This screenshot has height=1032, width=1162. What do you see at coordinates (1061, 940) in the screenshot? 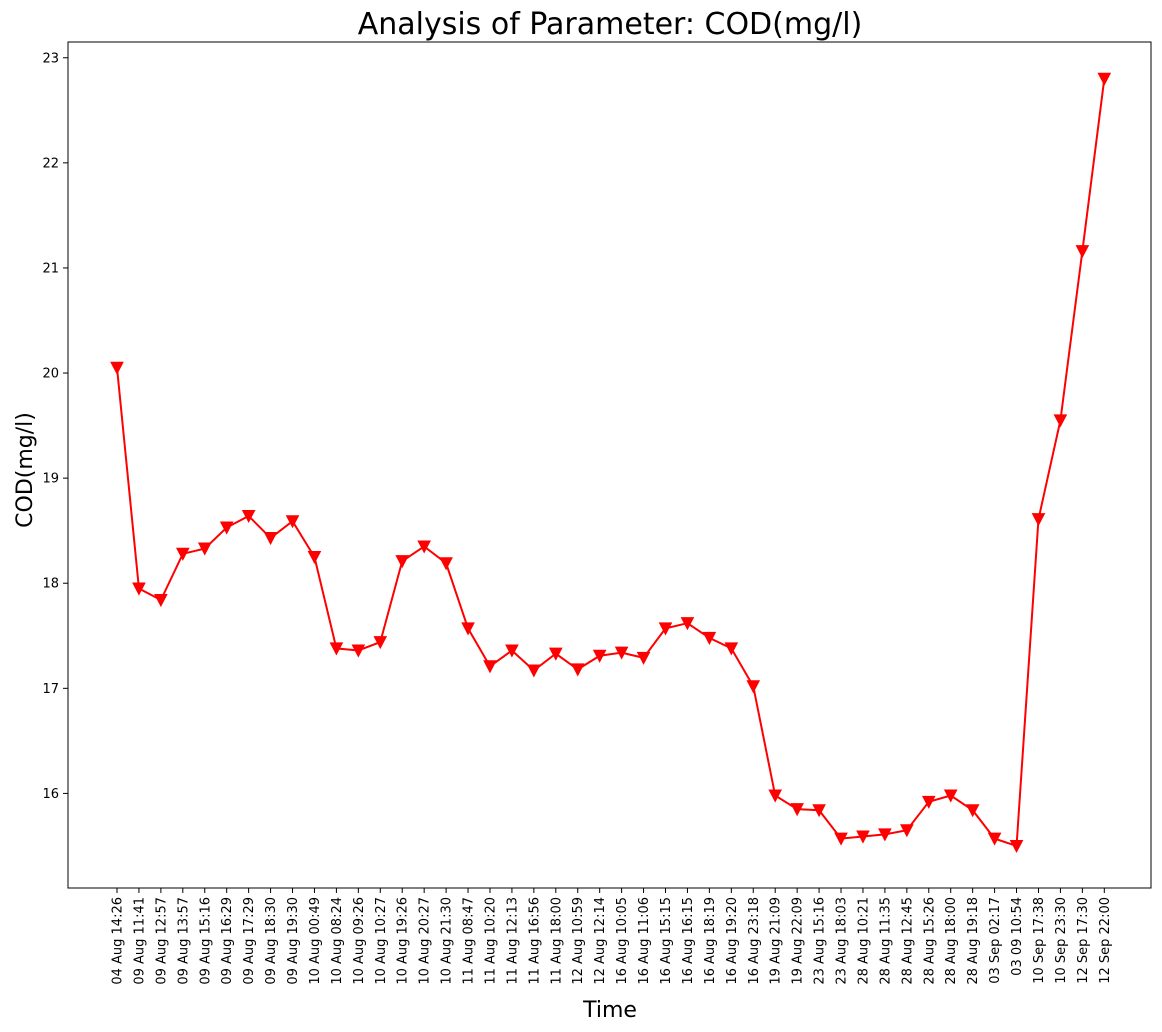
I see `x-tick-label: 10 Sep 23:30` at bounding box center [1061, 940].